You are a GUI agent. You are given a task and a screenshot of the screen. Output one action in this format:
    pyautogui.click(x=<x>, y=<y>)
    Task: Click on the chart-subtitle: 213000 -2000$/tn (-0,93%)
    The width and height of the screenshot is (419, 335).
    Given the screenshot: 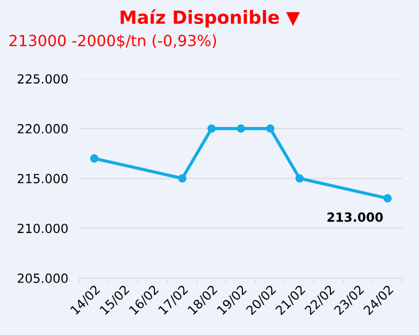 What is the action you would take?
    pyautogui.click(x=113, y=41)
    